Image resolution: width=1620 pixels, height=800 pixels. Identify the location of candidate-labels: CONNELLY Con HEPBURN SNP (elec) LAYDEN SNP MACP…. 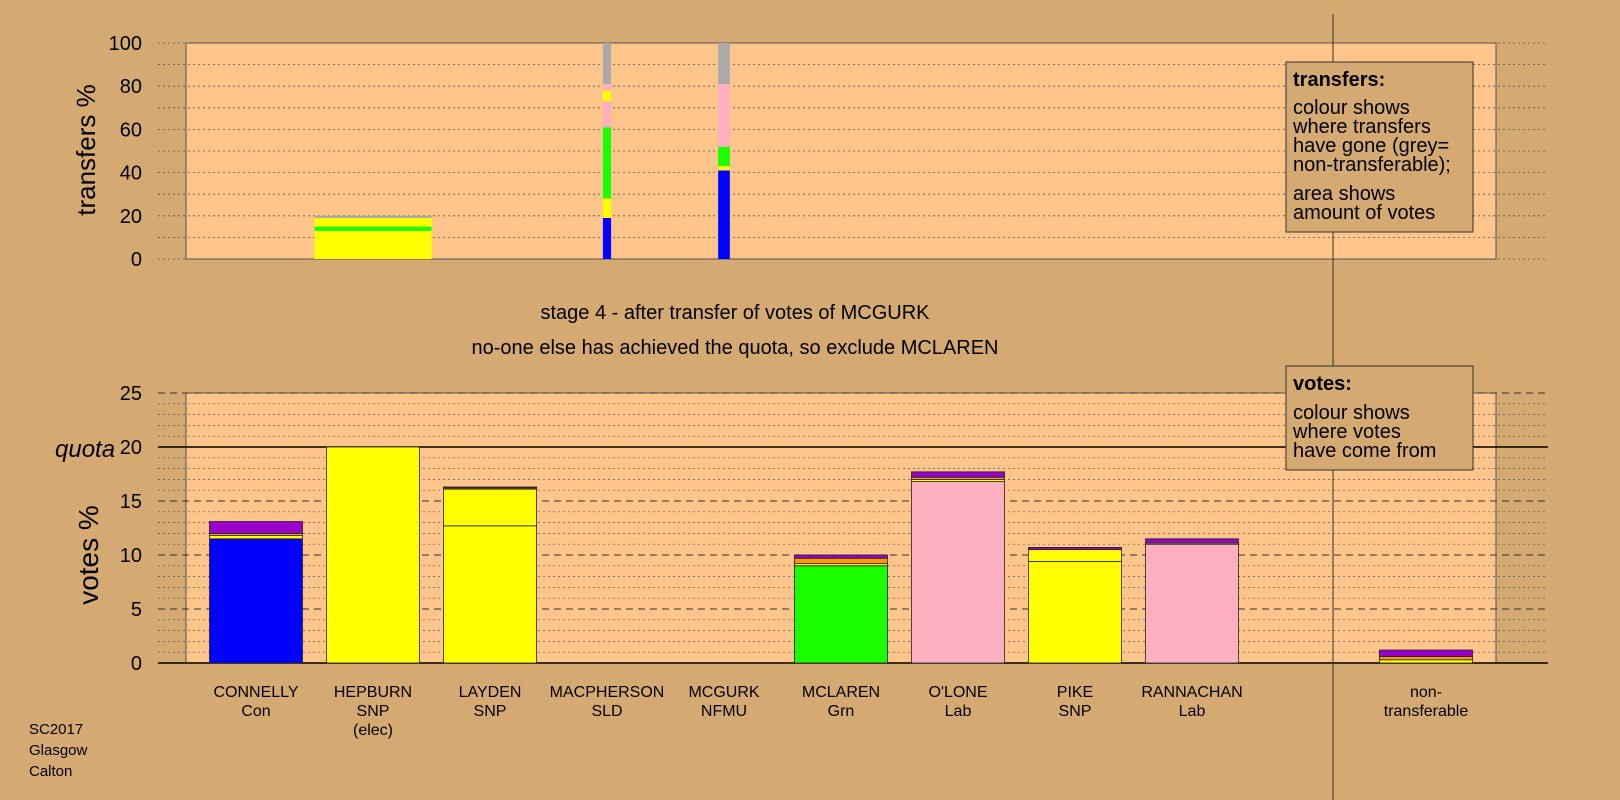
(840, 711).